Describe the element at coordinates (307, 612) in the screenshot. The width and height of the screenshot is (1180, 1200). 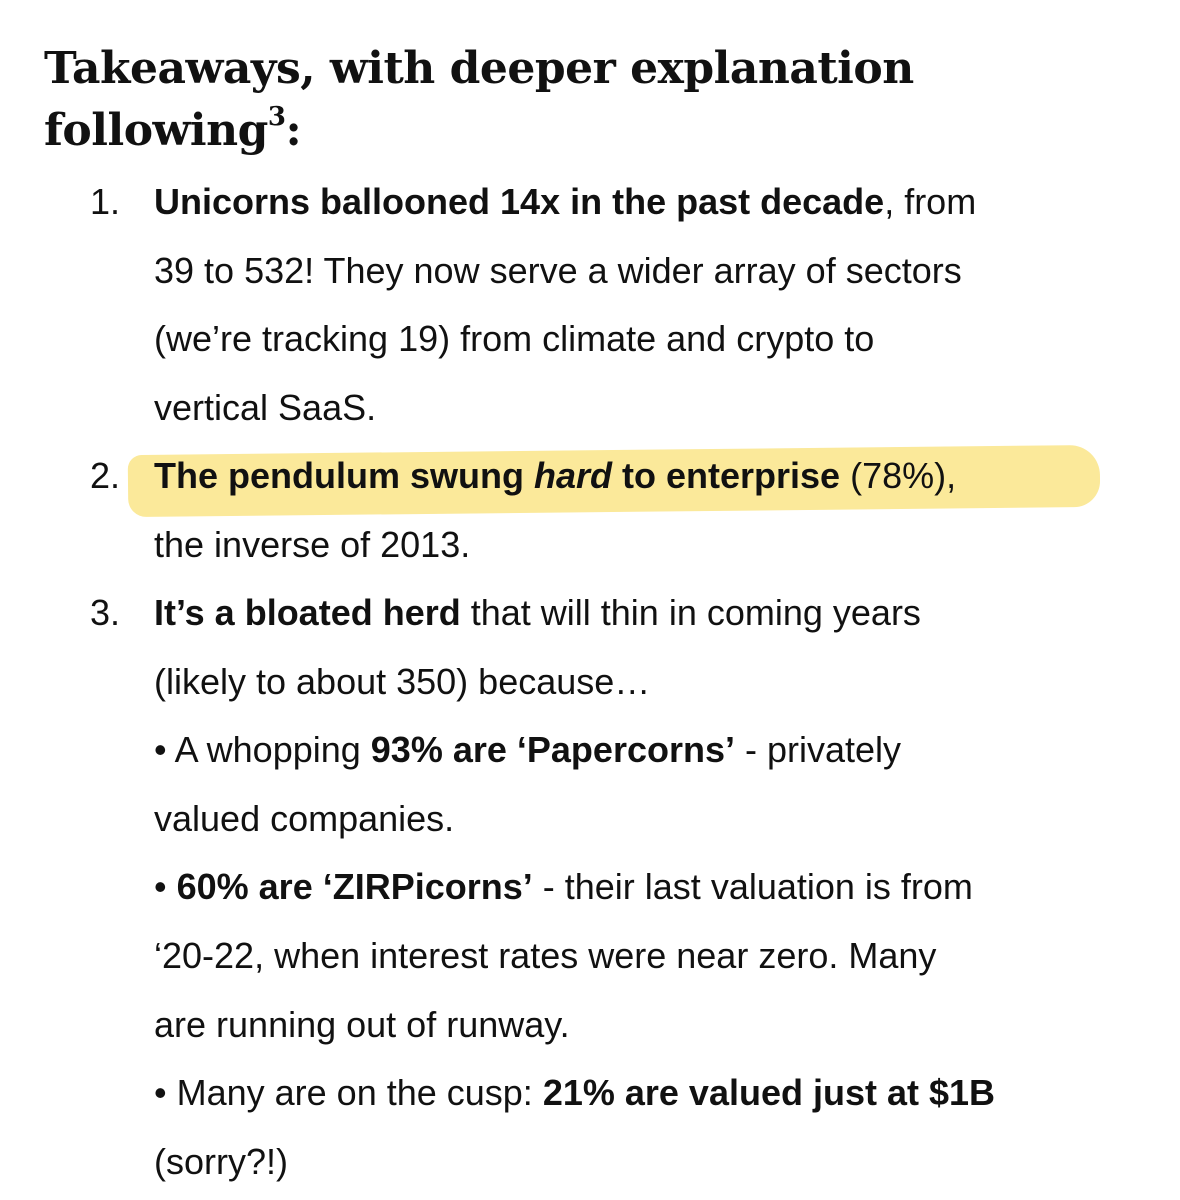
I see `item-bold-lead: It’s a bloated herd` at that location.